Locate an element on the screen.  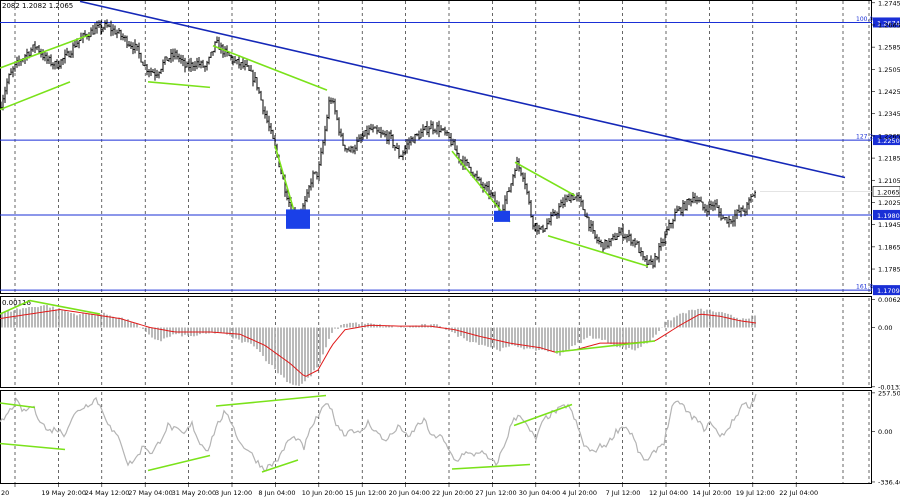
fibo-level-label: 127.2 is located at coordinates (864, 137).